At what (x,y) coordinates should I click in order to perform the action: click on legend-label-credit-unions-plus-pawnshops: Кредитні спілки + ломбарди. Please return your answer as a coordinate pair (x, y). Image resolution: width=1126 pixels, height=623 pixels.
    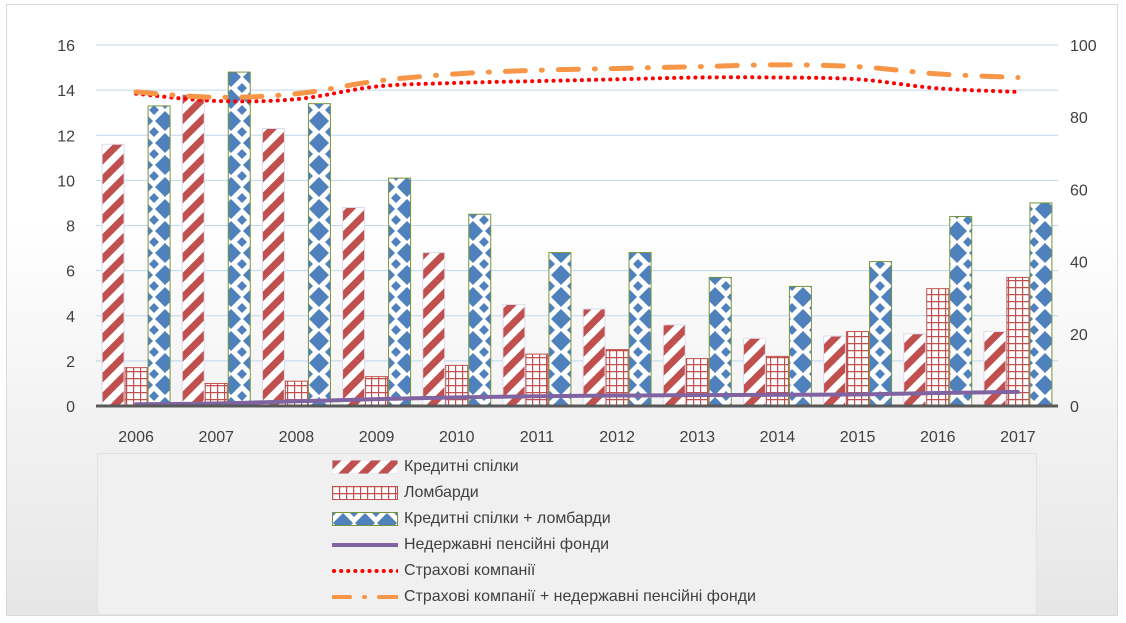
    Looking at the image, I should click on (507, 518).